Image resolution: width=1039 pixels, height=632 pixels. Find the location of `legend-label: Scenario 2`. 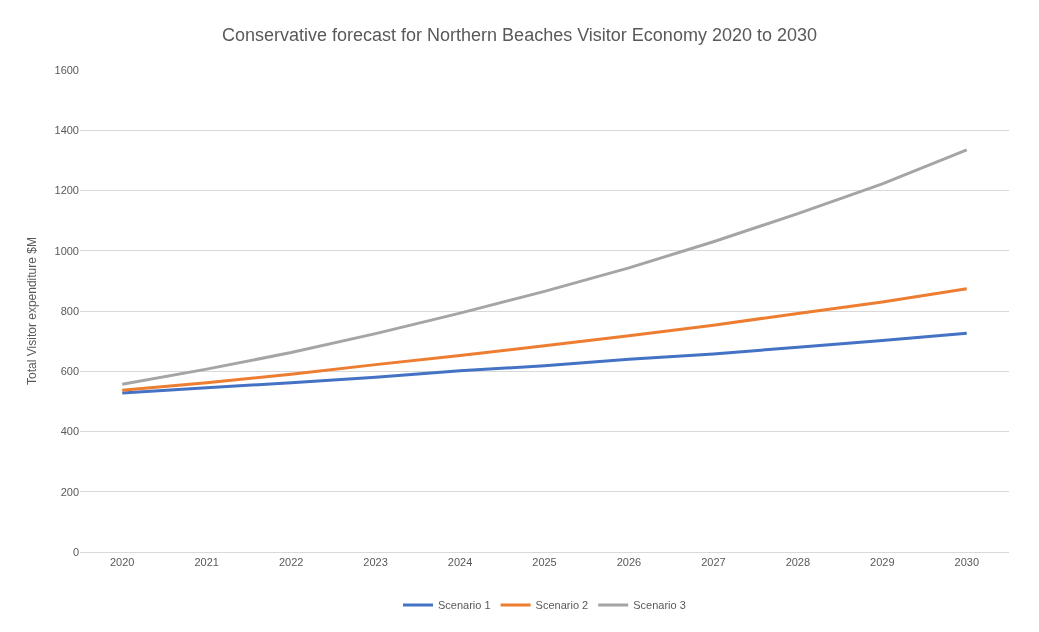

legend-label: Scenario 2 is located at coordinates (562, 605).